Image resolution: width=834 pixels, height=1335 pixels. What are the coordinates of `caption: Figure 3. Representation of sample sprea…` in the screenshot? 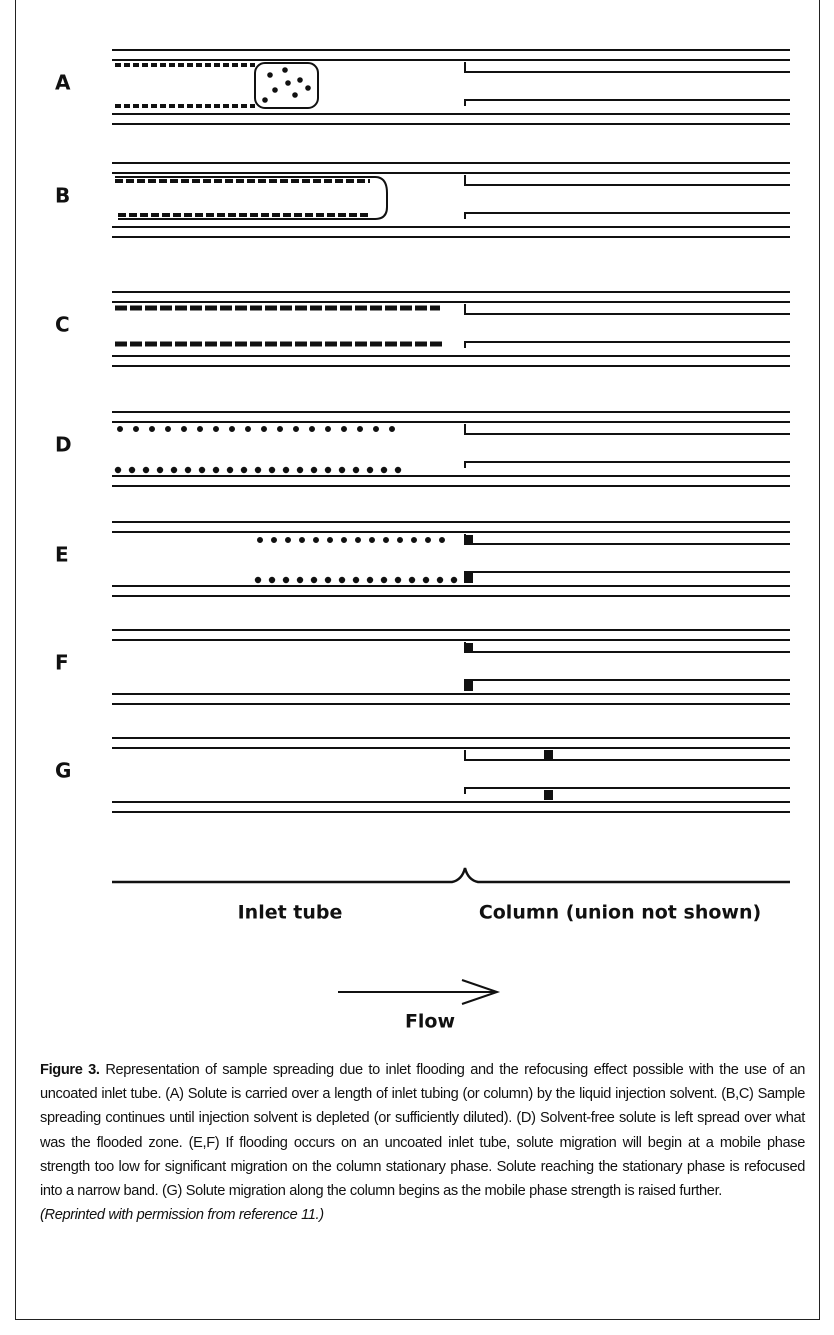 It's located at (422, 1142).